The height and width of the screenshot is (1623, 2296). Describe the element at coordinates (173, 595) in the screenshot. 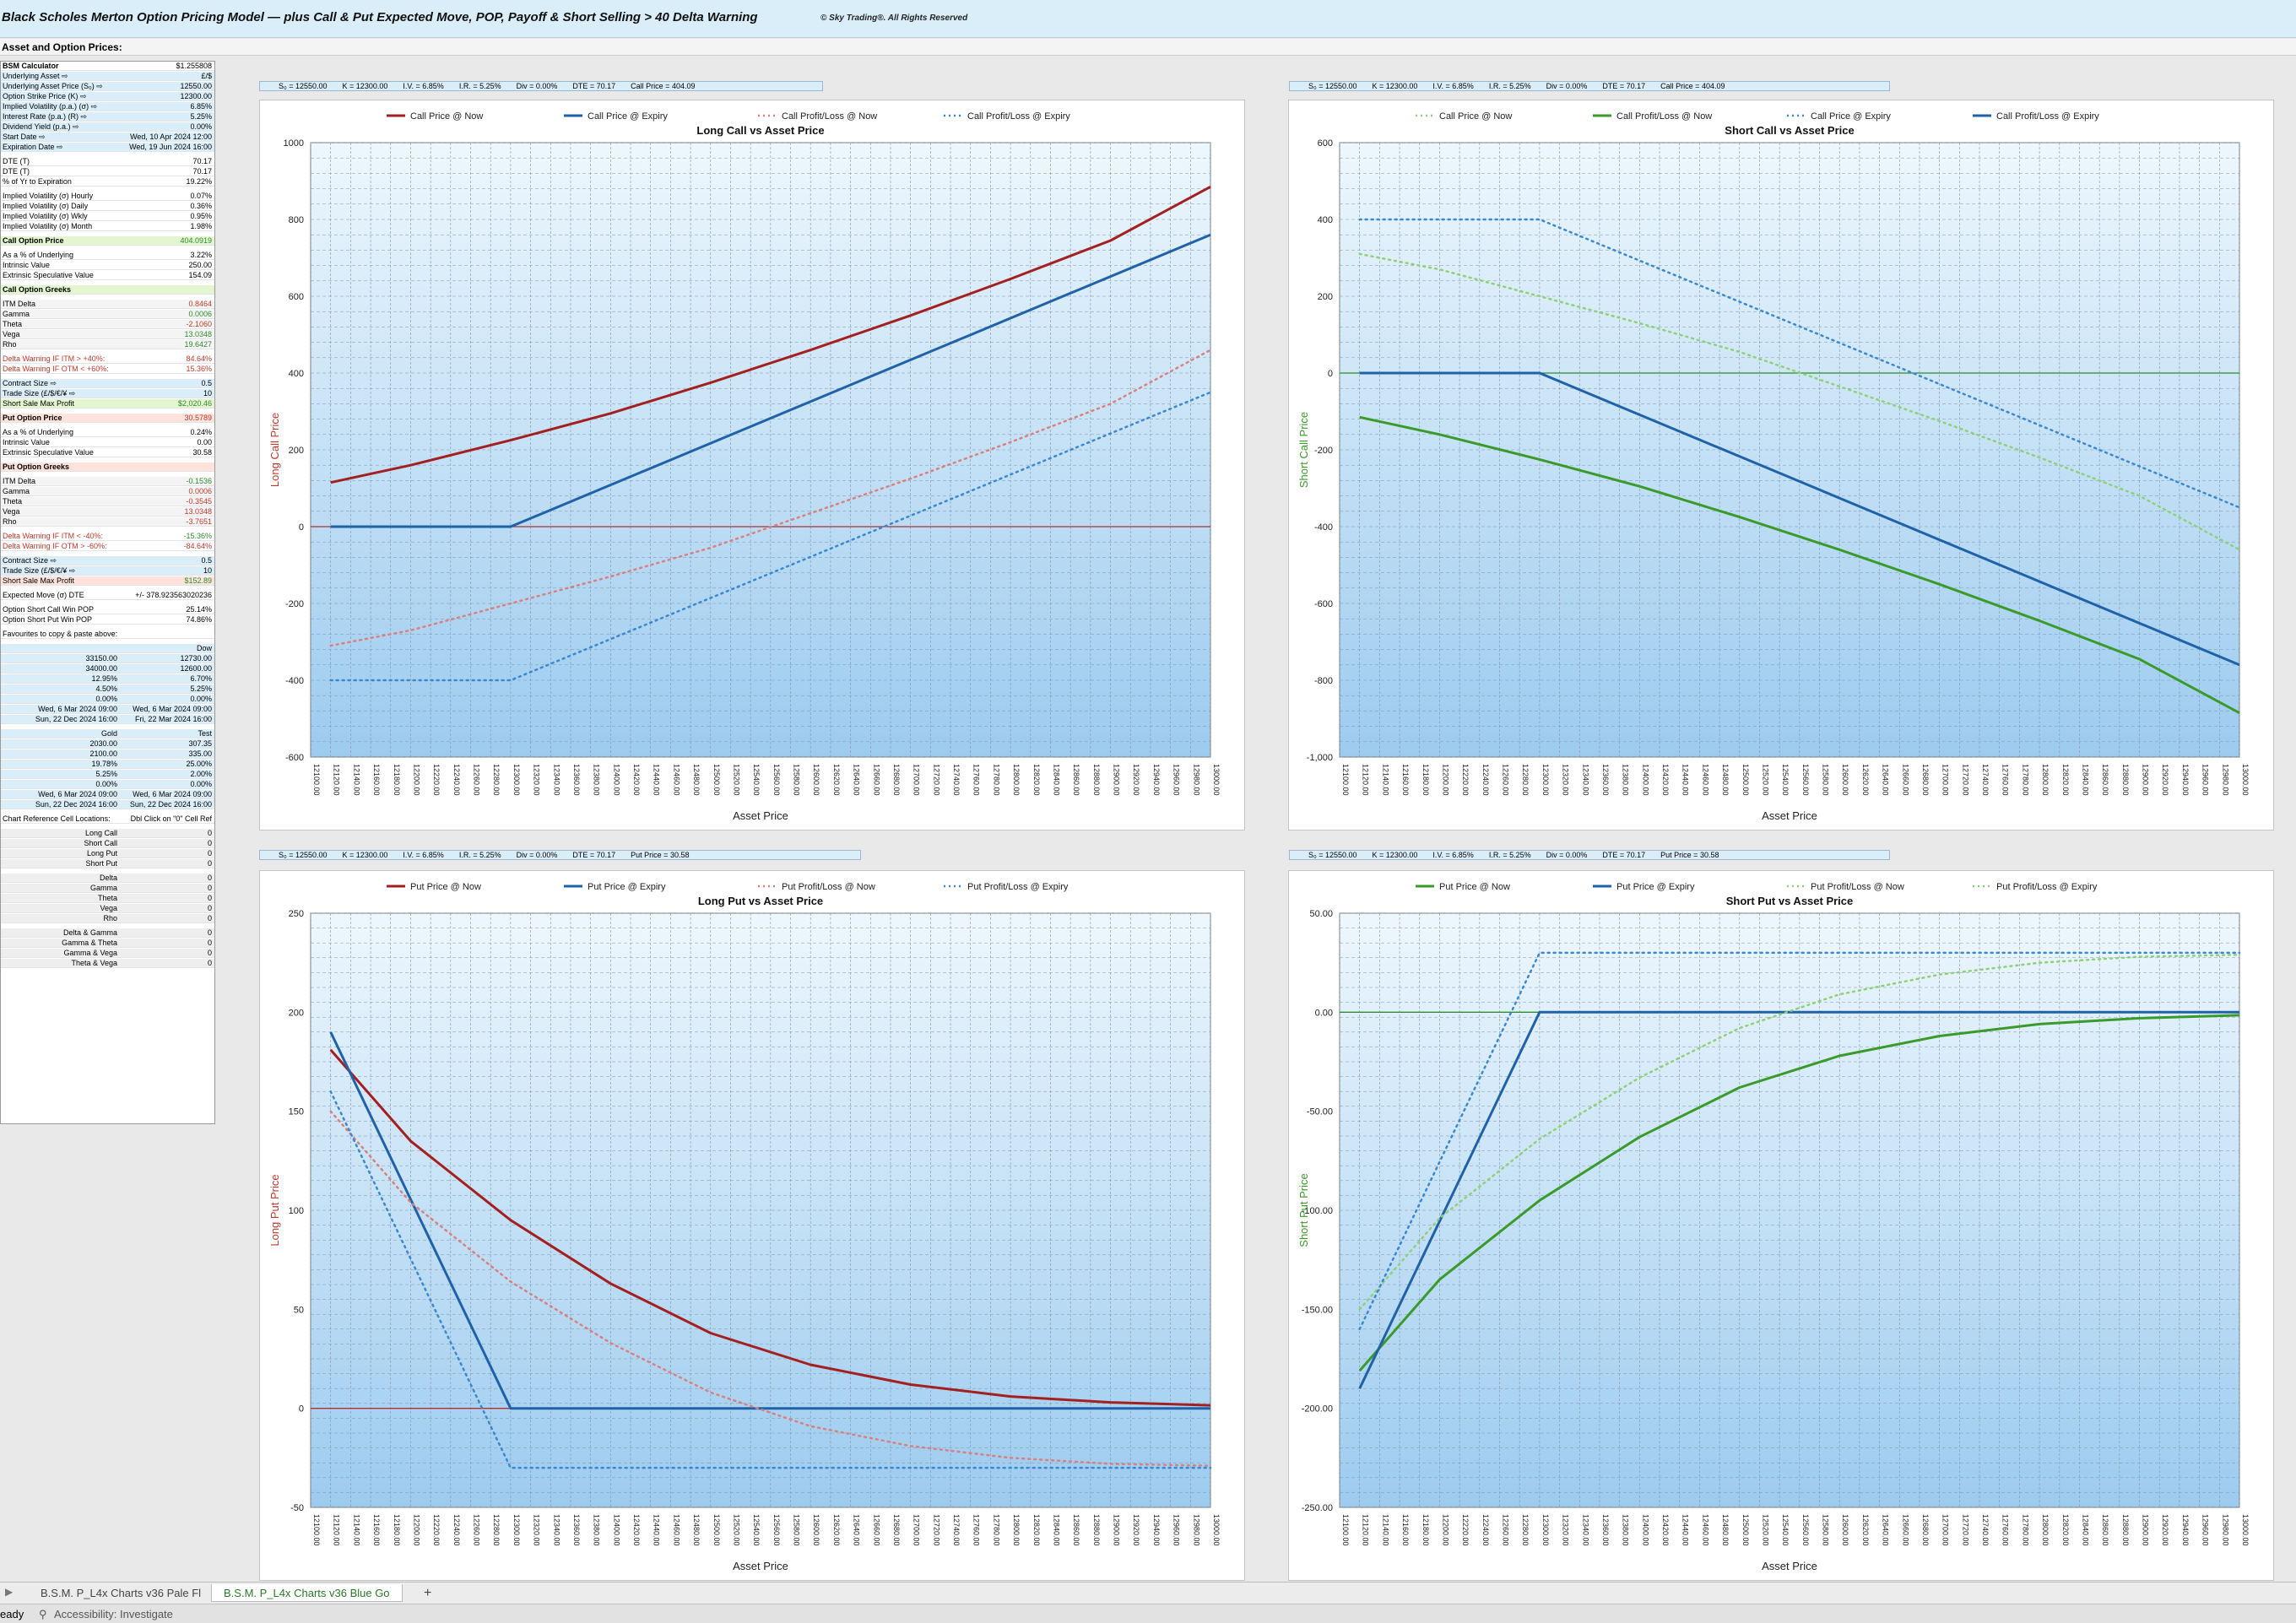

I see `panel-row-value: +/- 378.923563020236` at that location.